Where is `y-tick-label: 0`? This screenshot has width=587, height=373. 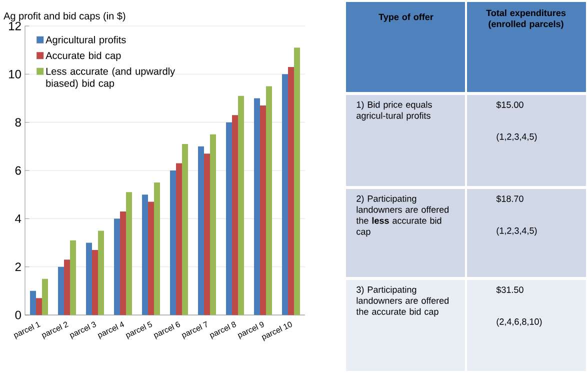 y-tick-label: 0 is located at coordinates (18, 315).